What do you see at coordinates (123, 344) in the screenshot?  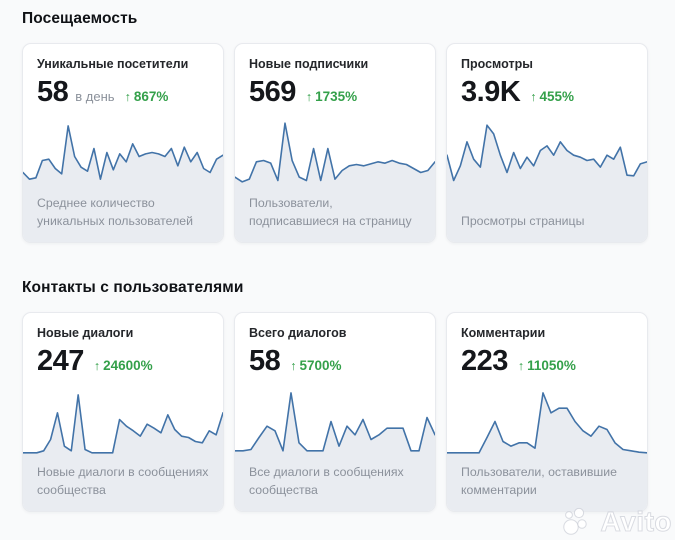 I see `card-header: Новые диалоги 247 ↑ 24600%` at bounding box center [123, 344].